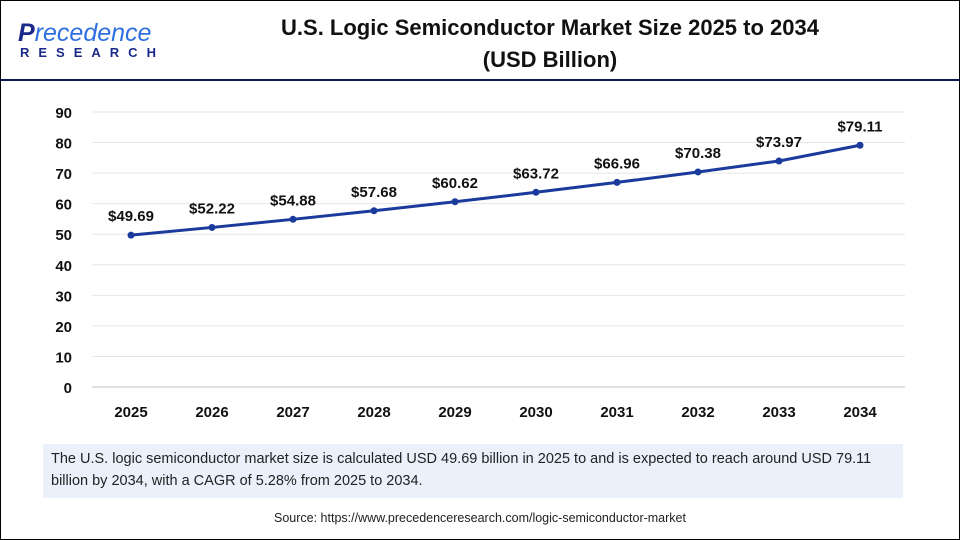 The width and height of the screenshot is (960, 540). Describe the element at coordinates (59, 33) in the screenshot. I see `logo-text-a: rece` at that location.